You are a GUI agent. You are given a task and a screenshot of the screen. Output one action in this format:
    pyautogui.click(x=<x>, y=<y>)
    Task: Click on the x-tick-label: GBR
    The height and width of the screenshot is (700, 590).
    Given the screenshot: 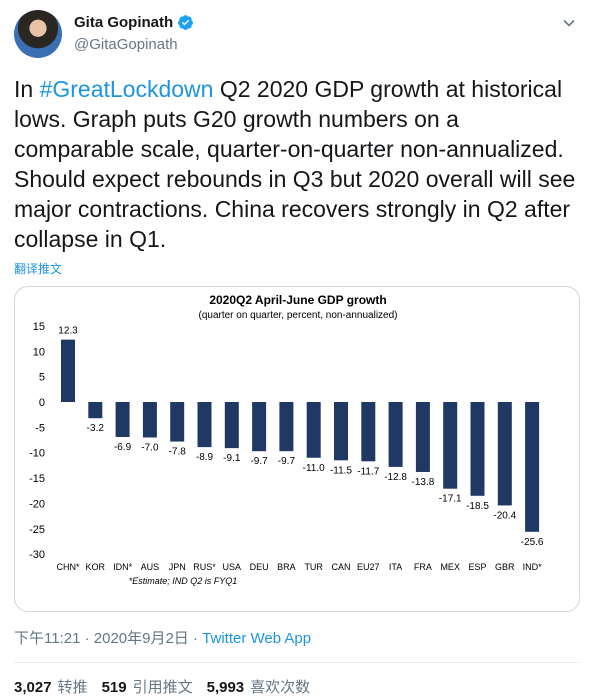 What is the action you would take?
    pyautogui.click(x=505, y=567)
    